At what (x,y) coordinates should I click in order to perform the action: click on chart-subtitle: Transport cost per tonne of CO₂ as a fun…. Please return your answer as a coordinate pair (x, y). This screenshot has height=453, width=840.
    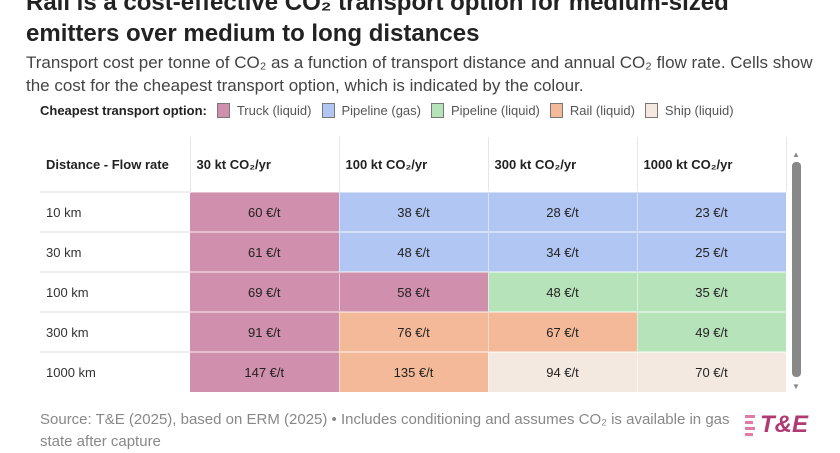
    Looking at the image, I should click on (419, 74).